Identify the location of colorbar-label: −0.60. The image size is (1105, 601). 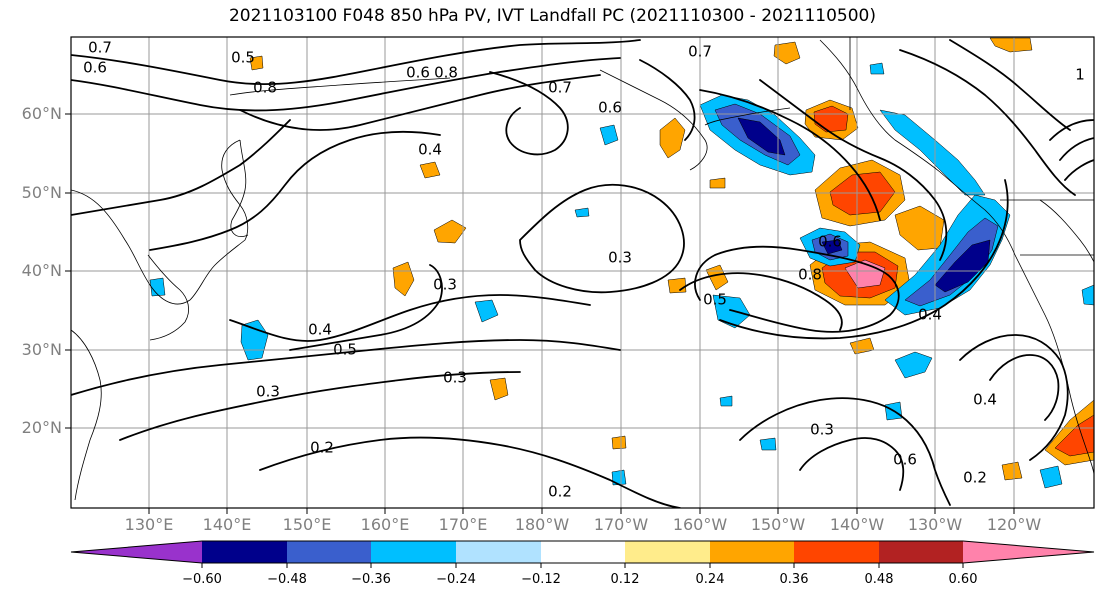
(202, 579).